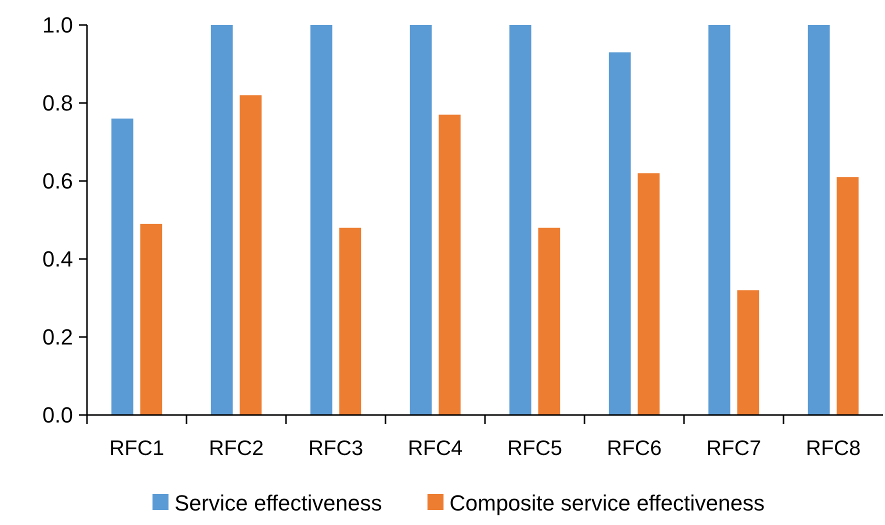  Describe the element at coordinates (57, 259) in the screenshot. I see `y-tick-label: 0.4` at that location.